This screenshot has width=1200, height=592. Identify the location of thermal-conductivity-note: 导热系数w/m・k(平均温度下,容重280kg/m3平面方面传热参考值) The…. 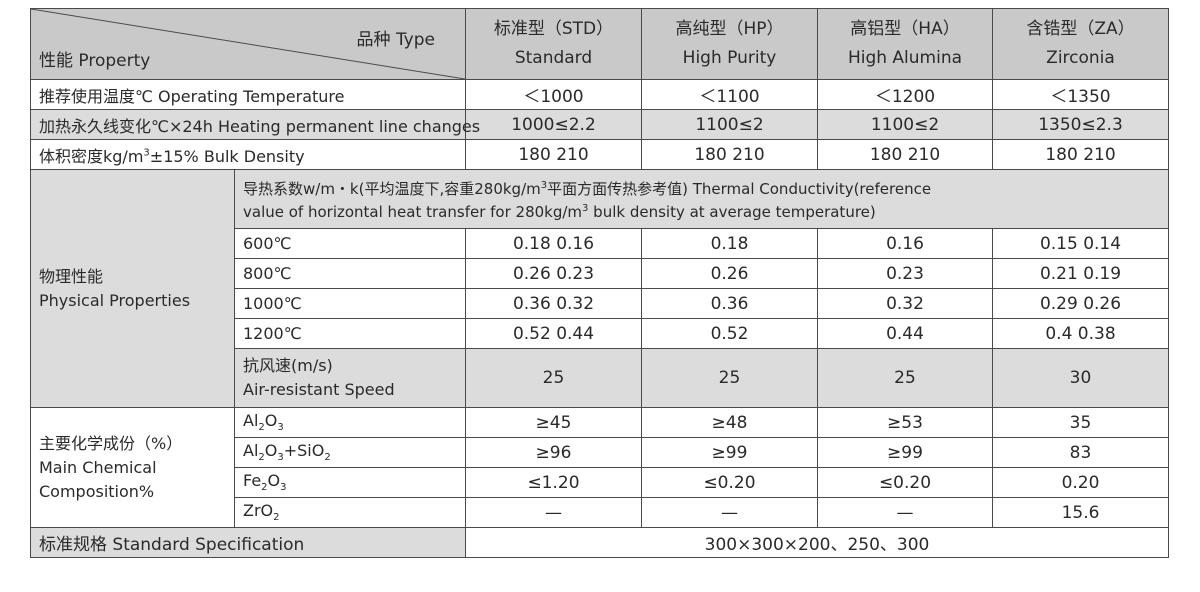
(701, 199).